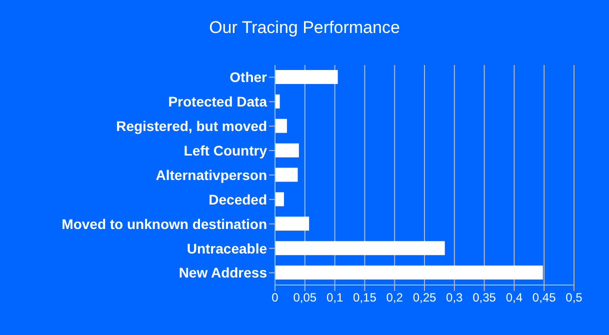  What do you see at coordinates (223, 272) in the screenshot?
I see `y-tick-label: New Address` at bounding box center [223, 272].